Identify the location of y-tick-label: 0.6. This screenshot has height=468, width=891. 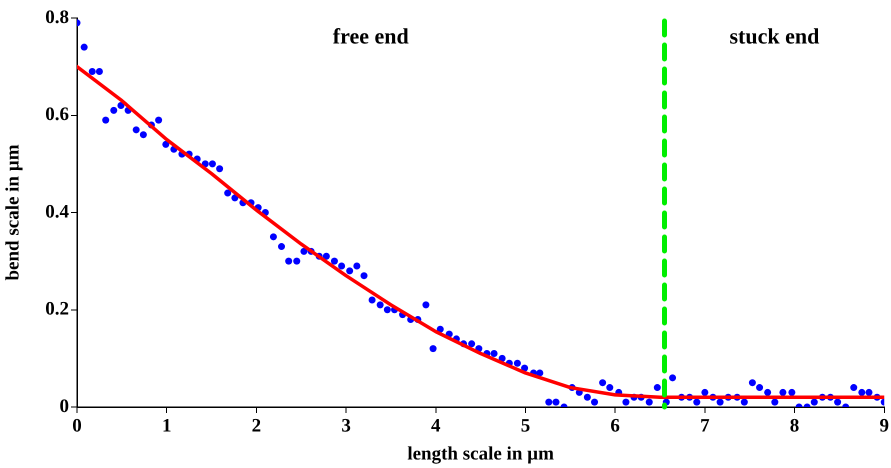
(57, 115).